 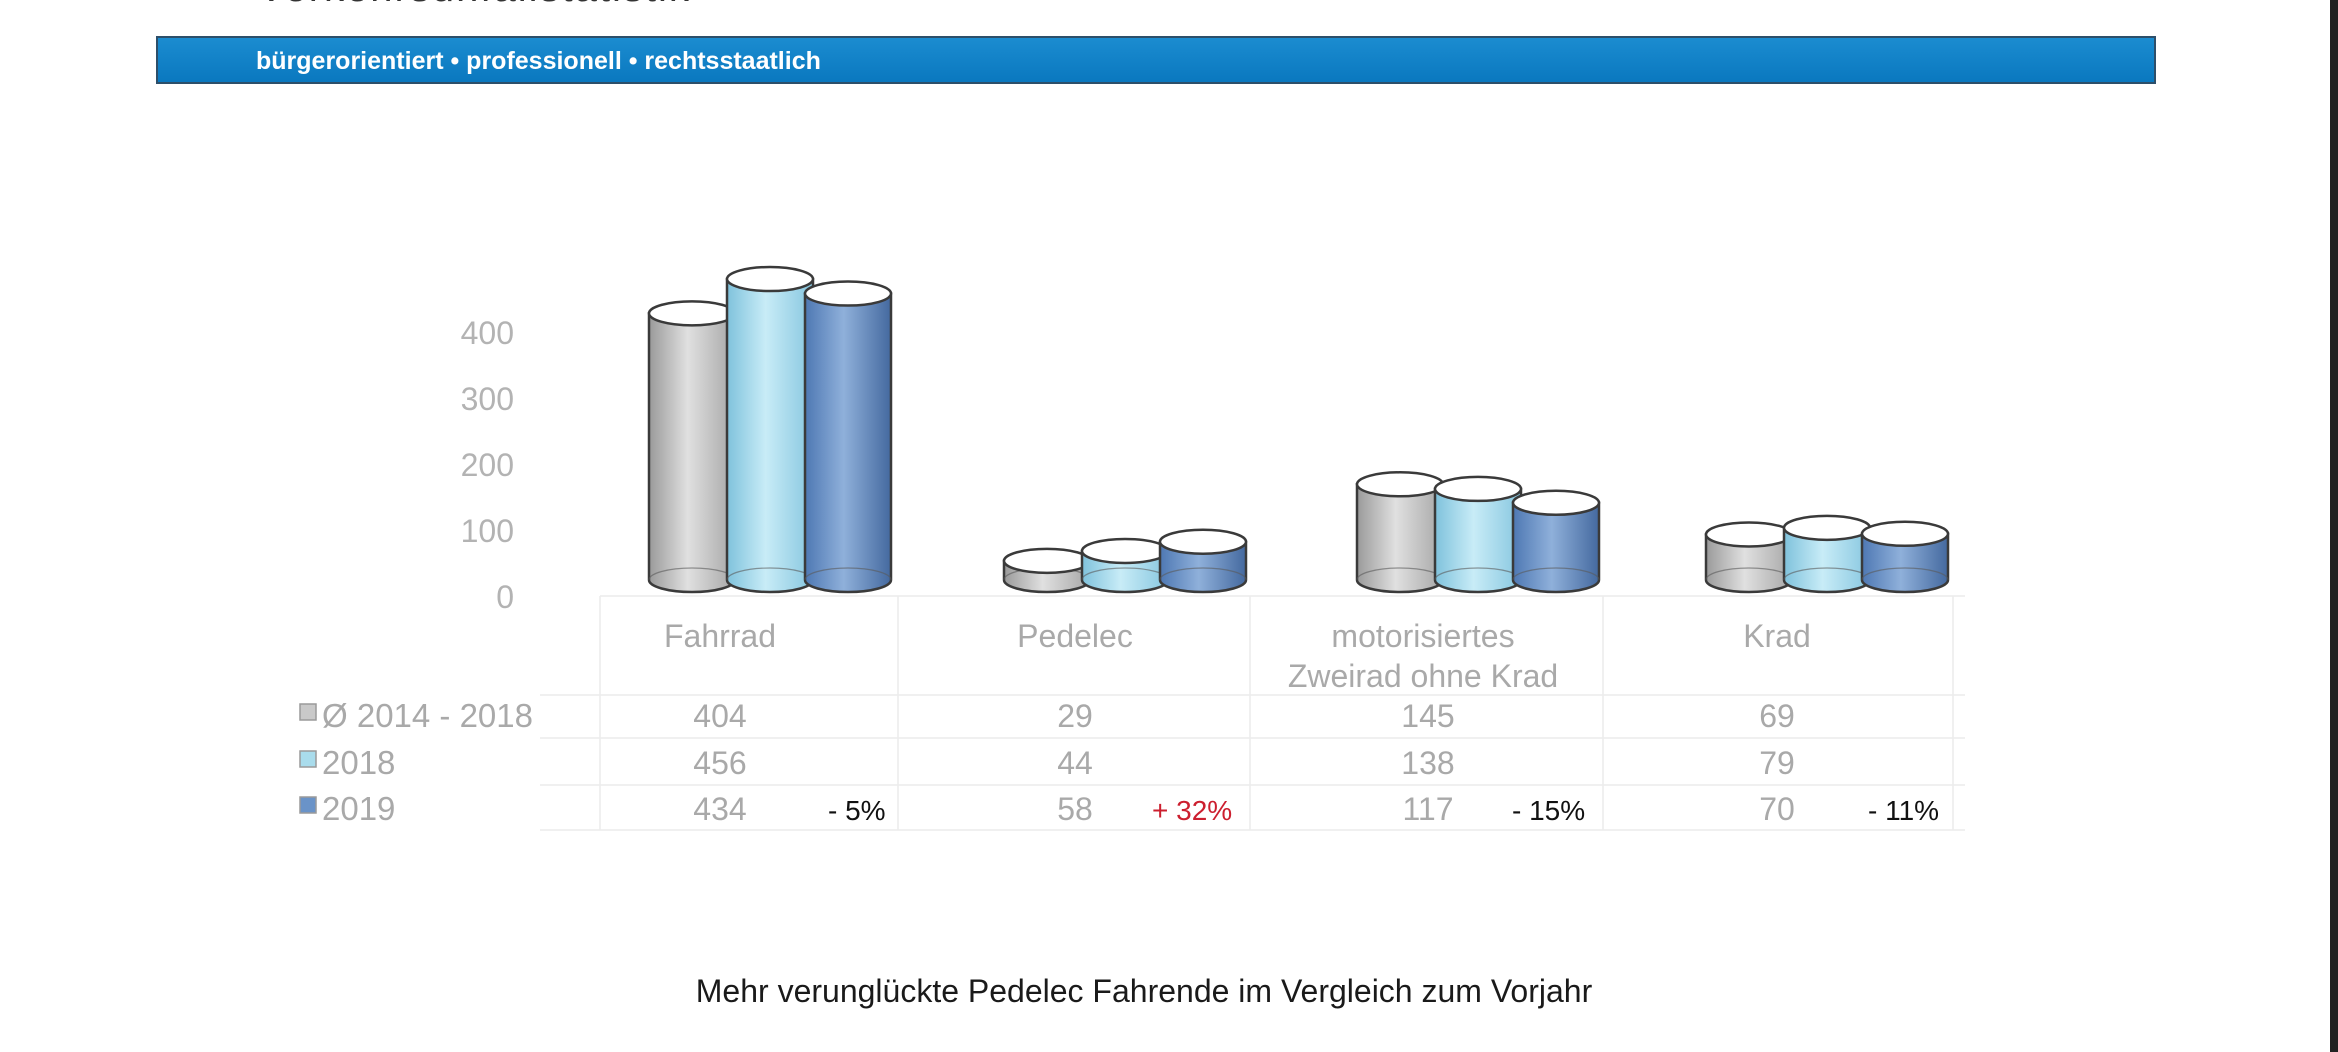 What do you see at coordinates (719, 809) in the screenshot?
I see `table-cell: 434` at bounding box center [719, 809].